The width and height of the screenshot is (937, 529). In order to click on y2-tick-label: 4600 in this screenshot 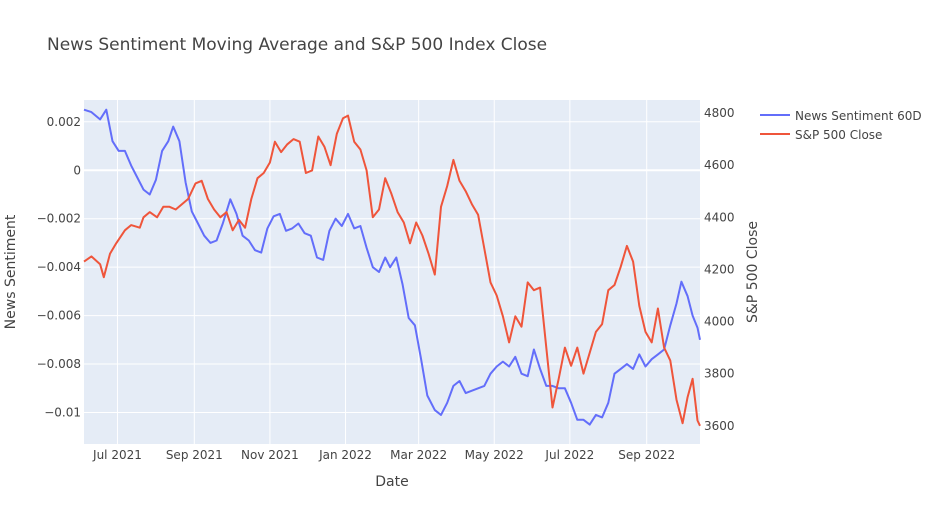, I will do `click(719, 165)`.